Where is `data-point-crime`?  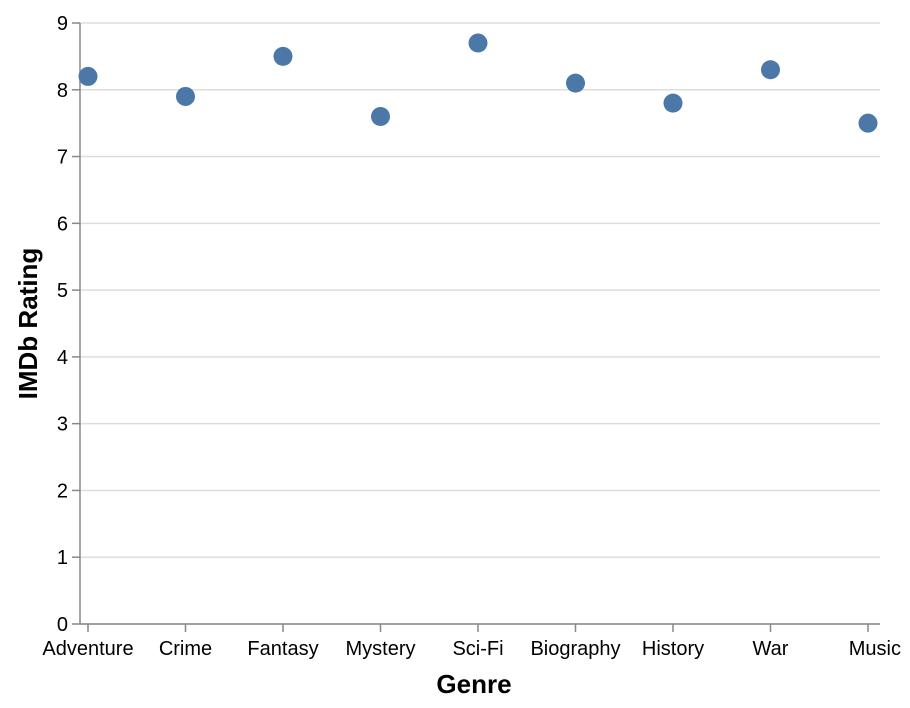
data-point-crime is located at coordinates (185, 96).